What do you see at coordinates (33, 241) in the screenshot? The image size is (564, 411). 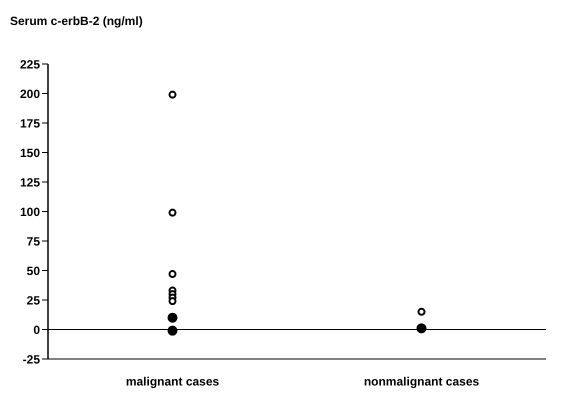 I see `y-tick-label: 75` at bounding box center [33, 241].